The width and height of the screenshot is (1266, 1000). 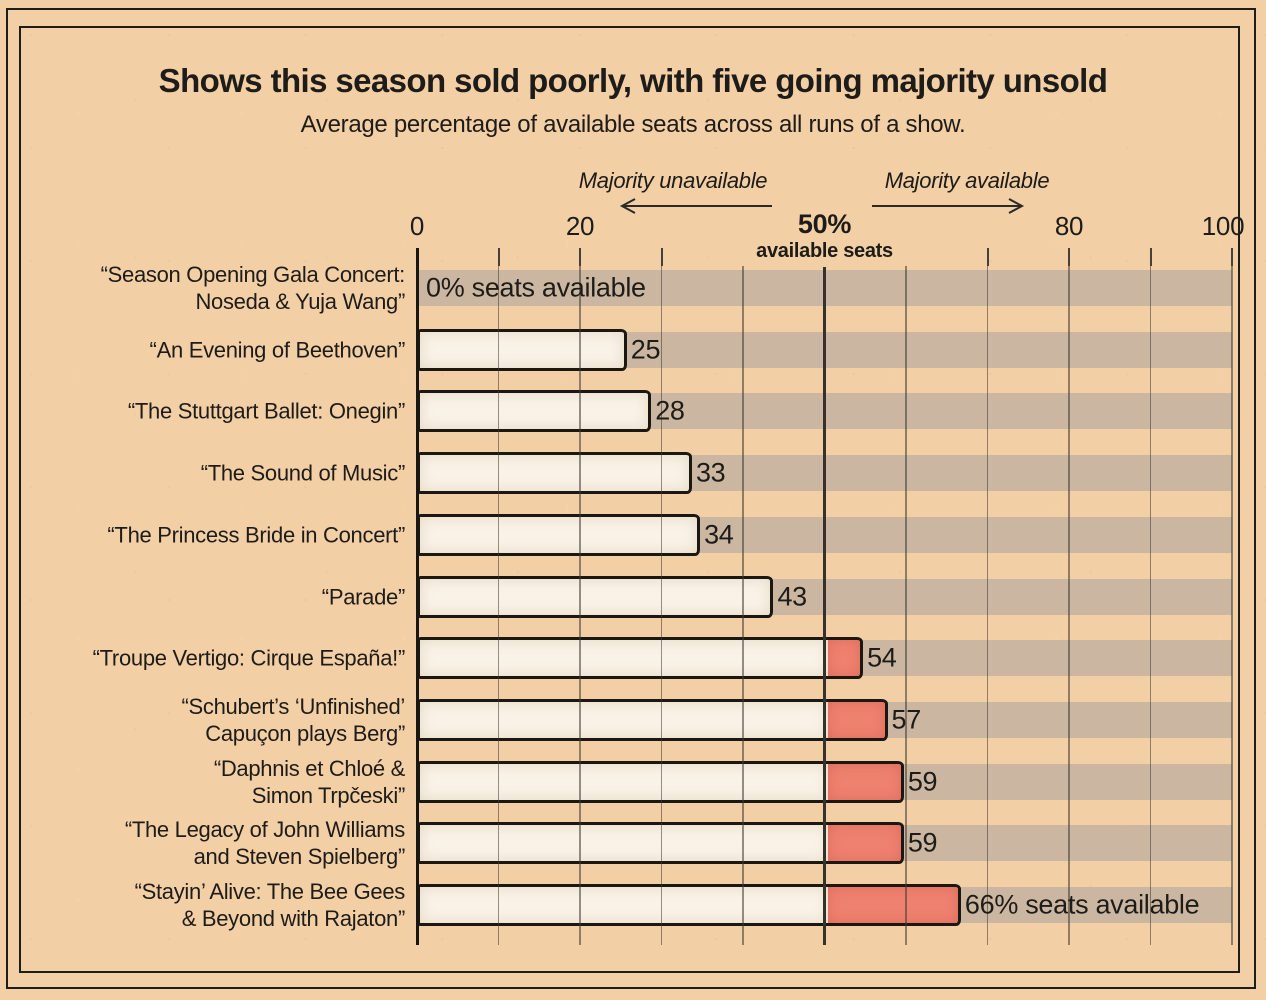 I want to click on category-label: “The Sound of Music”, so click(x=303, y=473).